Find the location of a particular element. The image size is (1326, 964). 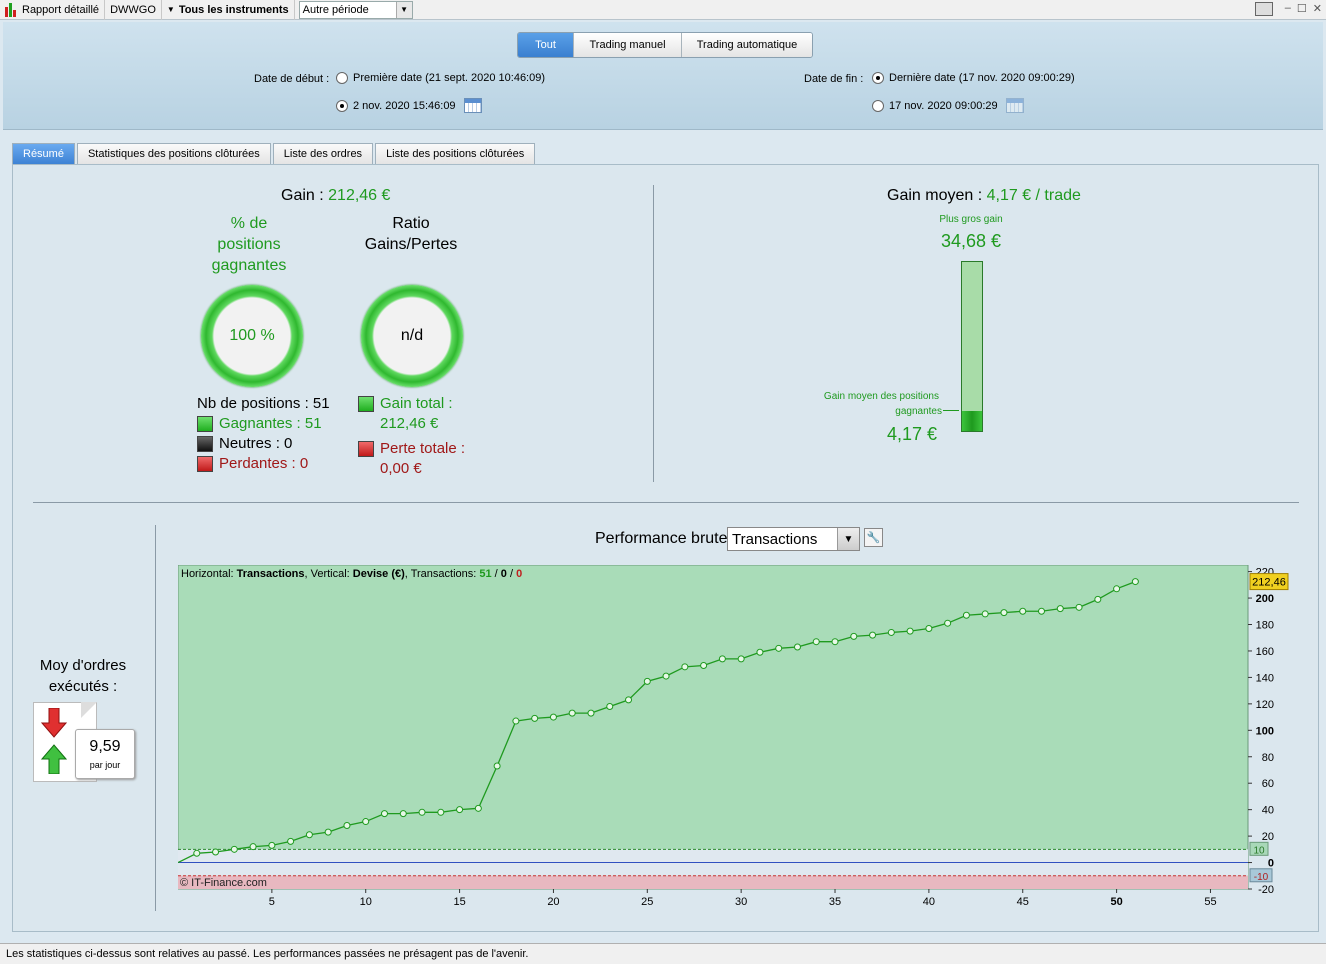

last-value-label: 212,46 is located at coordinates (1269, 583).